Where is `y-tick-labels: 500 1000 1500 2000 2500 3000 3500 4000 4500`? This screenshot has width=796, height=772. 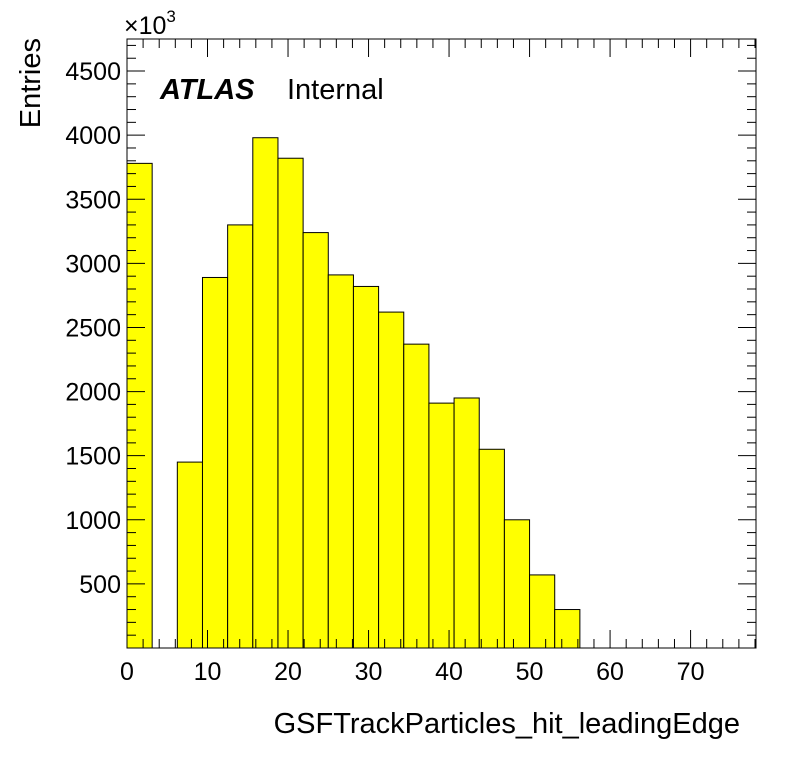
y-tick-labels: 500 1000 1500 2000 2500 3000 3500 4000 4500 is located at coordinates (93, 328).